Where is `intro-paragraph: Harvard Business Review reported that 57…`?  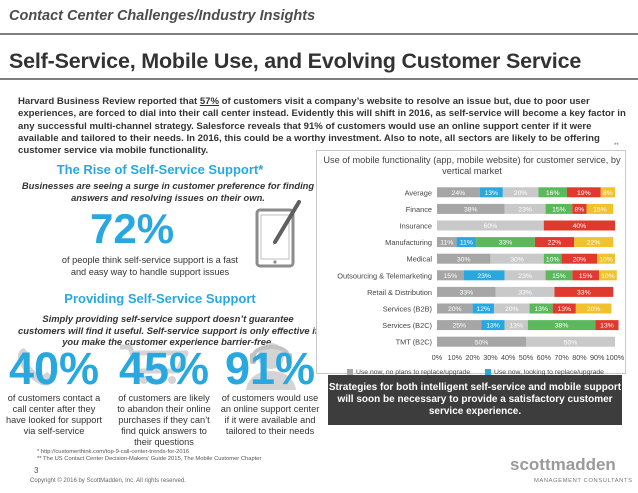 intro-paragraph: Harvard Business Review reported that 57… is located at coordinates (322, 126).